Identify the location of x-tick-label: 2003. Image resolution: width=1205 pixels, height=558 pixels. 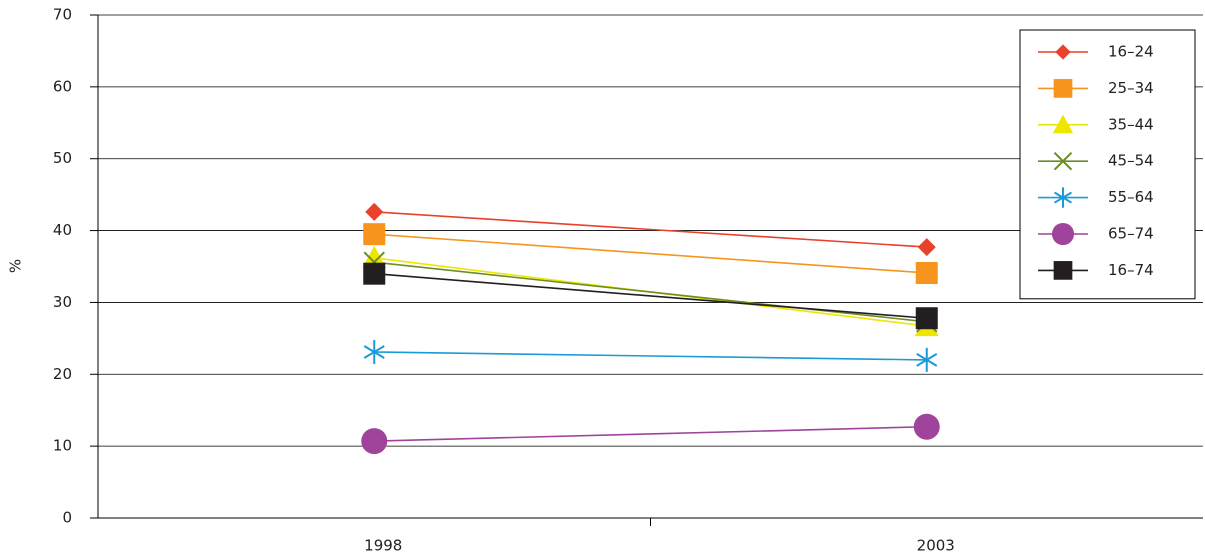
(936, 546).